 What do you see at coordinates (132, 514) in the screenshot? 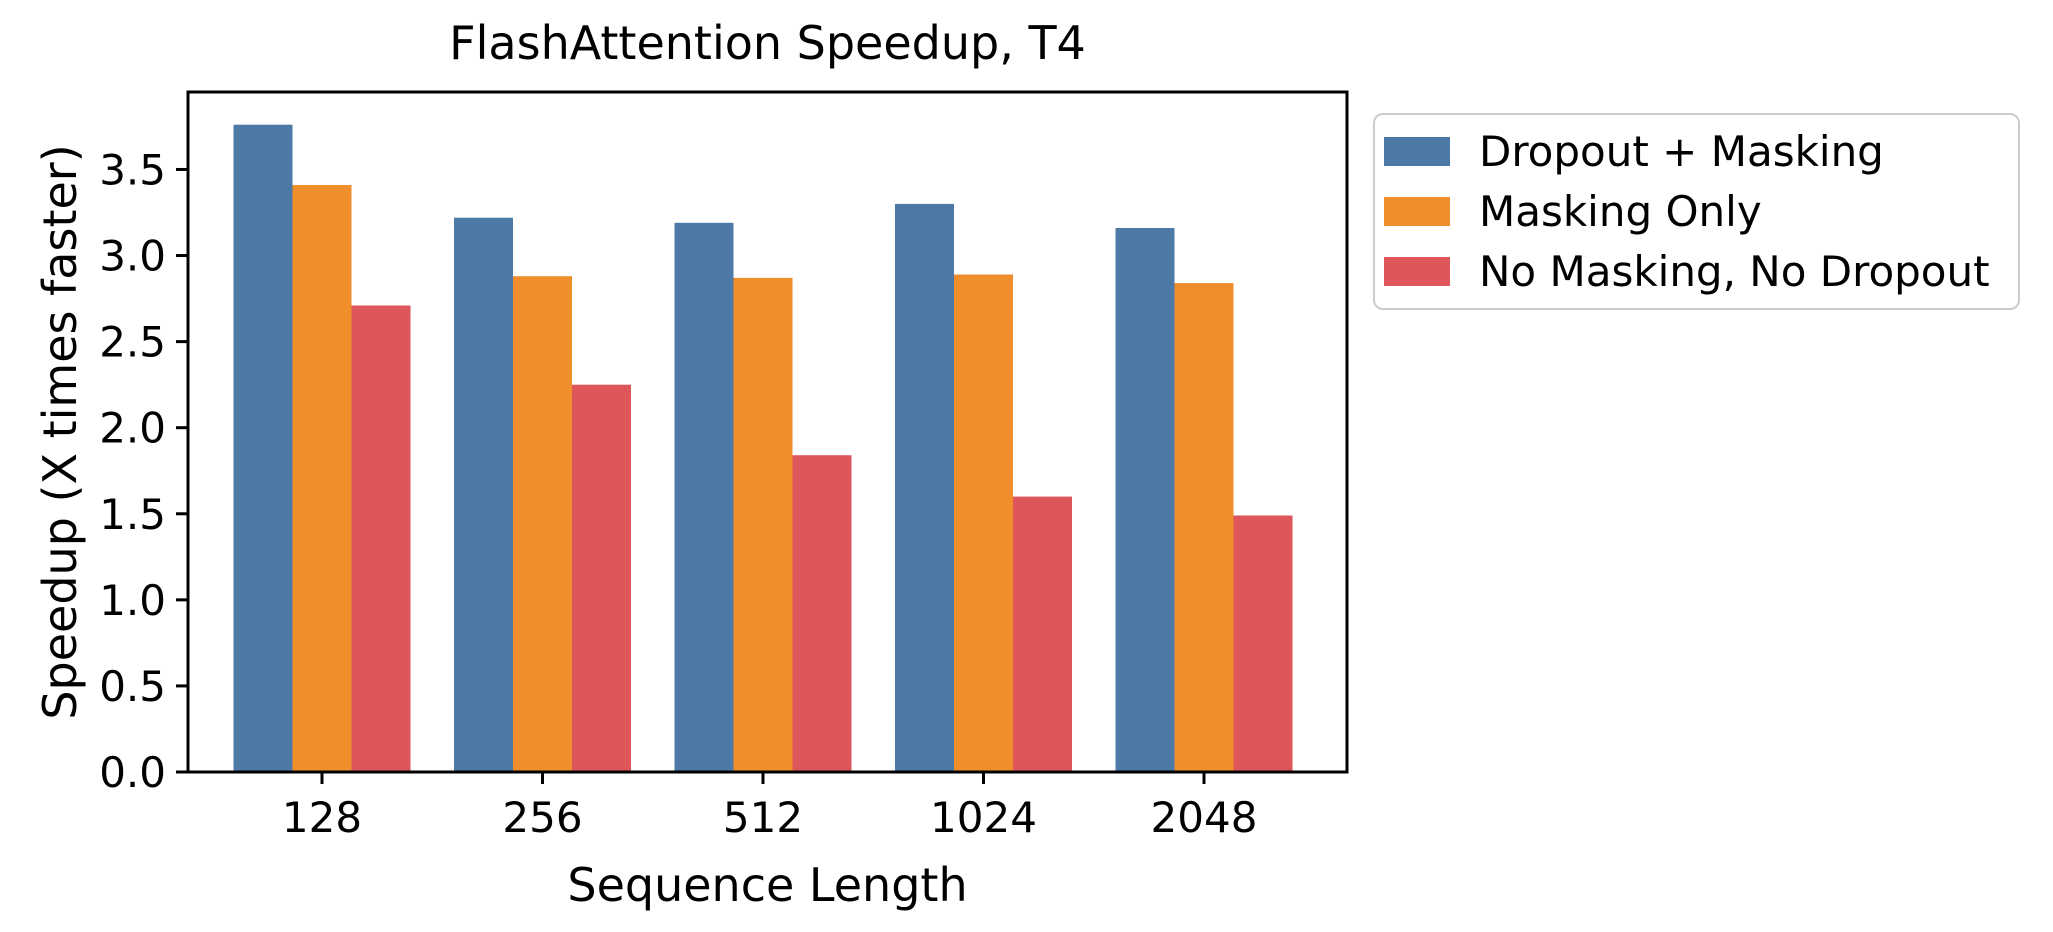
I see `y-tick-label: 1.5` at bounding box center [132, 514].